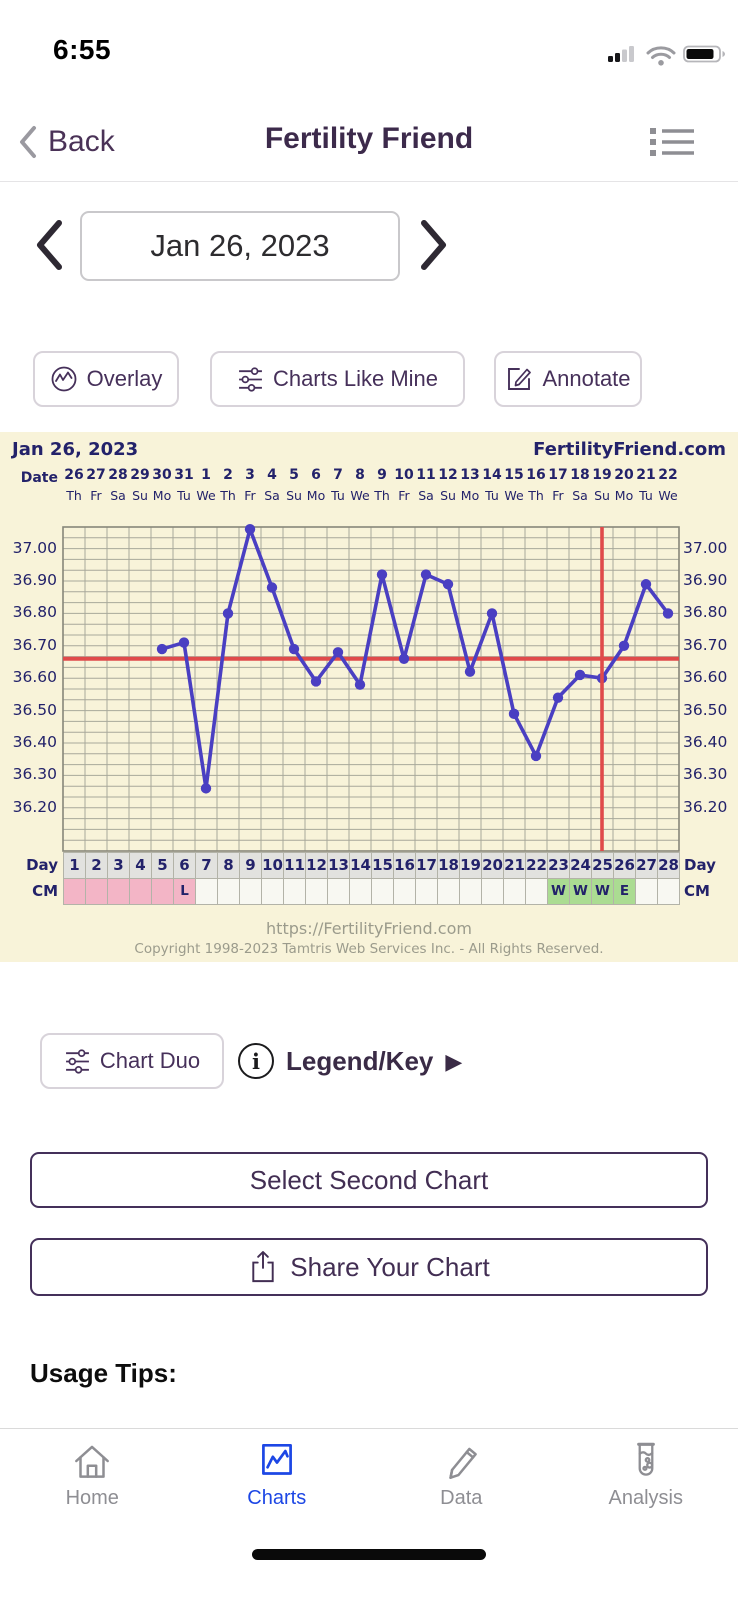 This screenshot has width=738, height=1600. What do you see at coordinates (374, 1061) in the screenshot?
I see `legend-key-link: Legend/Key ▶` at bounding box center [374, 1061].